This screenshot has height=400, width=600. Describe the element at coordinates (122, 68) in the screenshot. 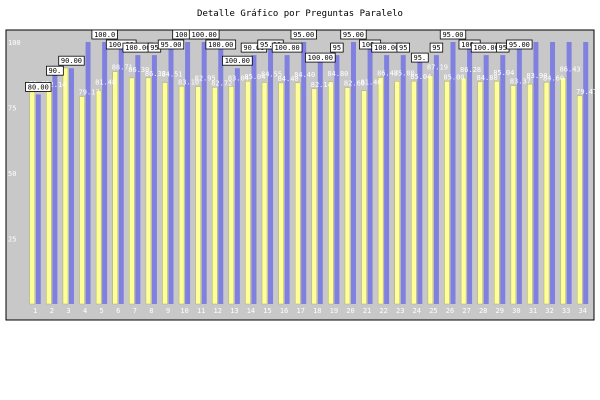

I see `data-label-yellow: 88.71` at that location.